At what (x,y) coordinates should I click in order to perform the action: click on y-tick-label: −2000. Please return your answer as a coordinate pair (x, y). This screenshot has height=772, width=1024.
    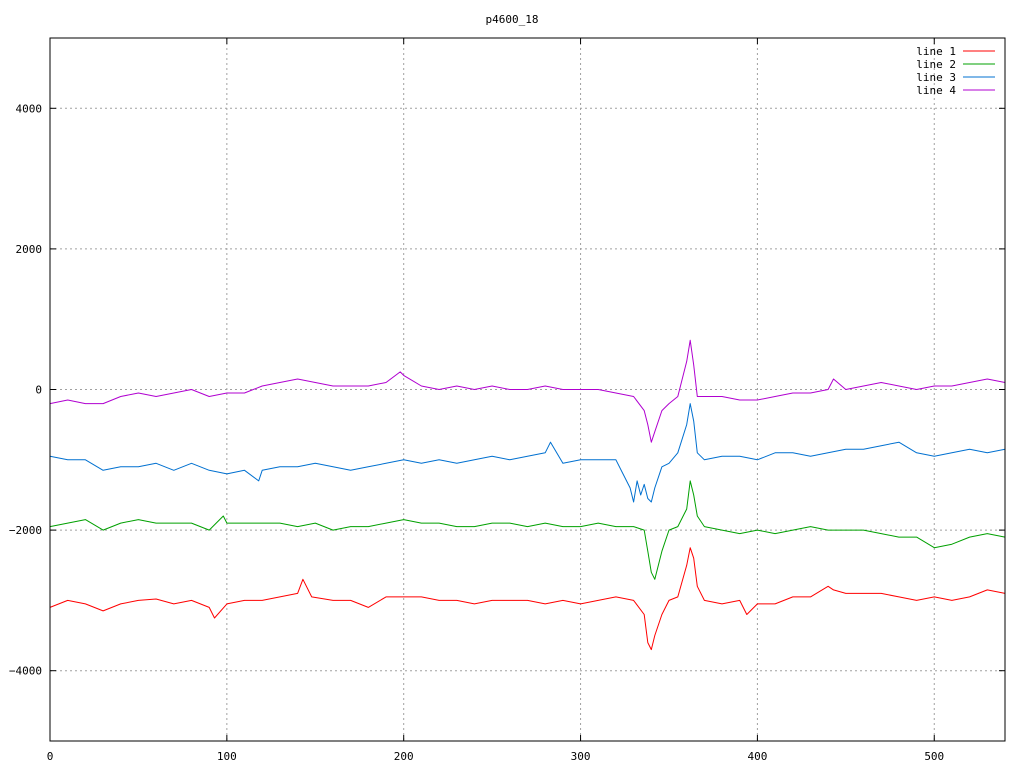
    Looking at the image, I should click on (25, 530).